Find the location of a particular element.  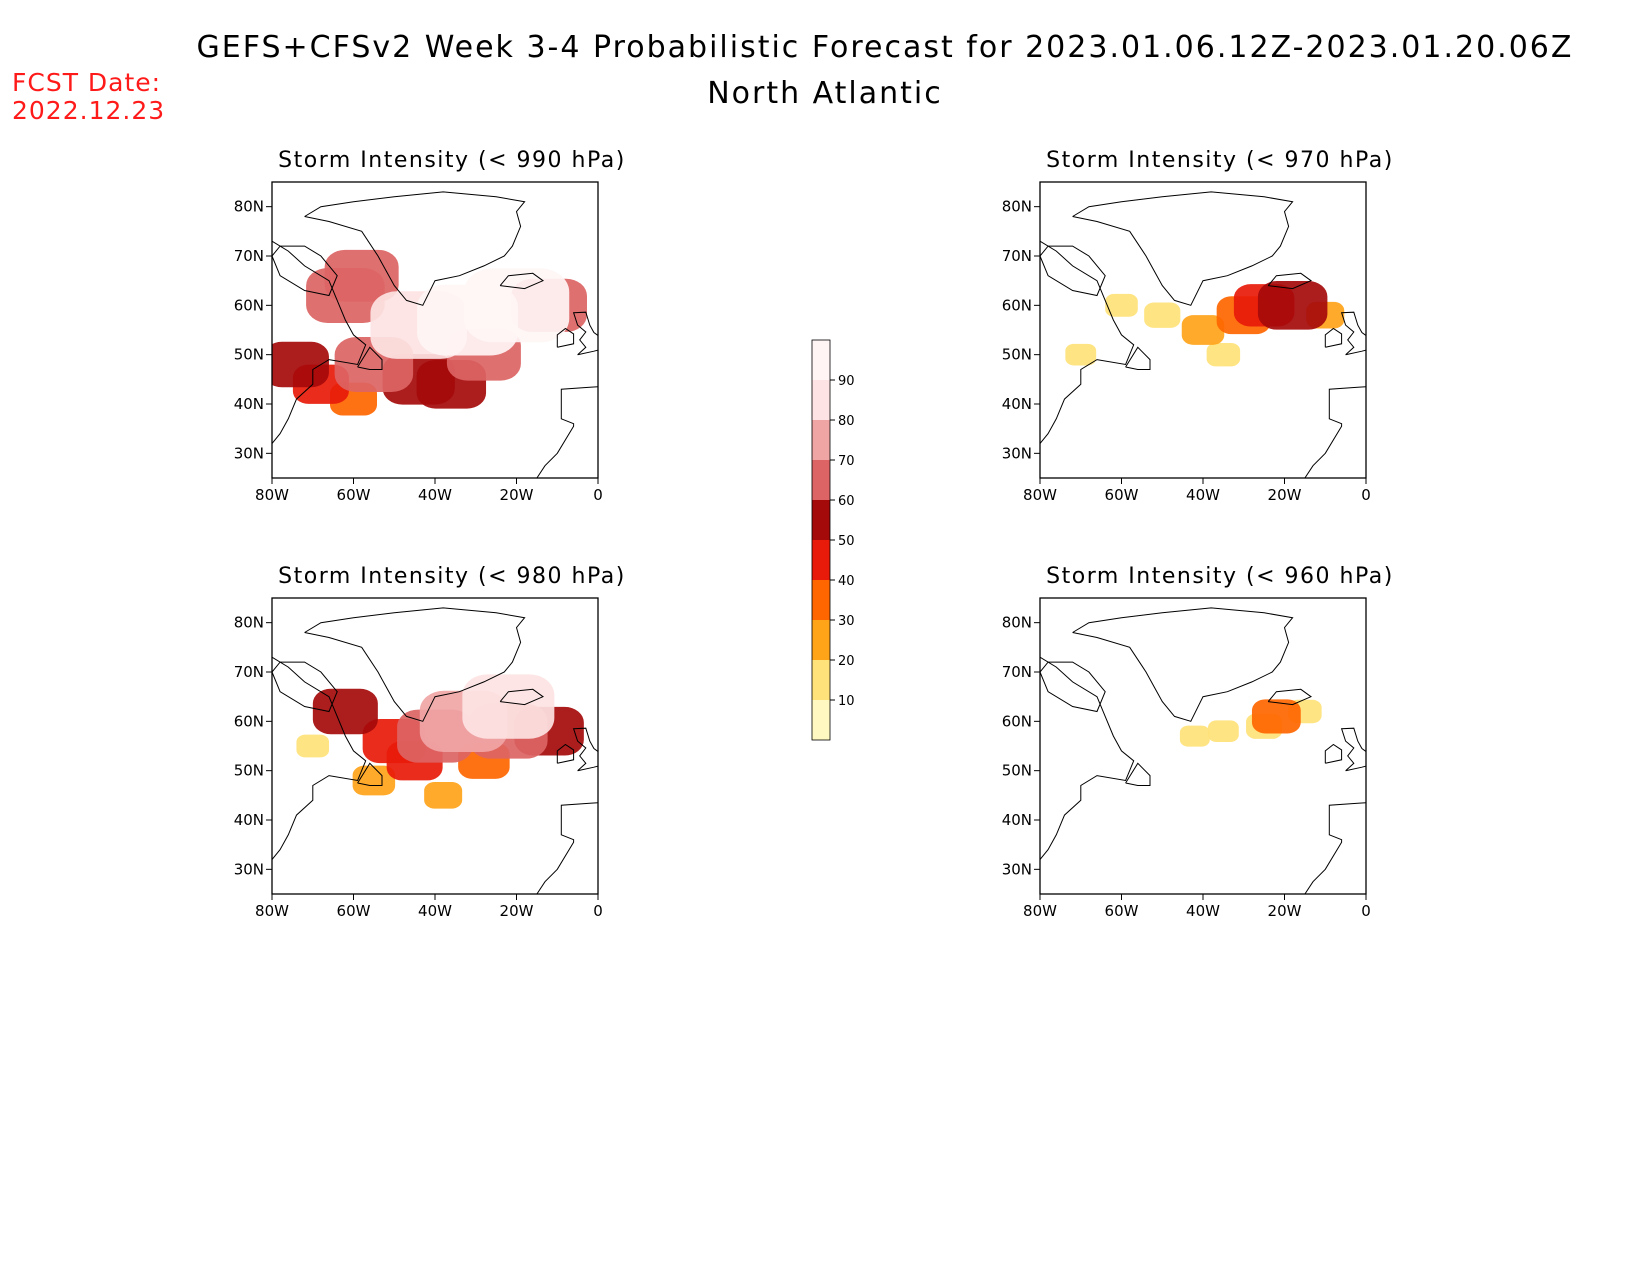

colorbar-label: 80 is located at coordinates (846, 421).